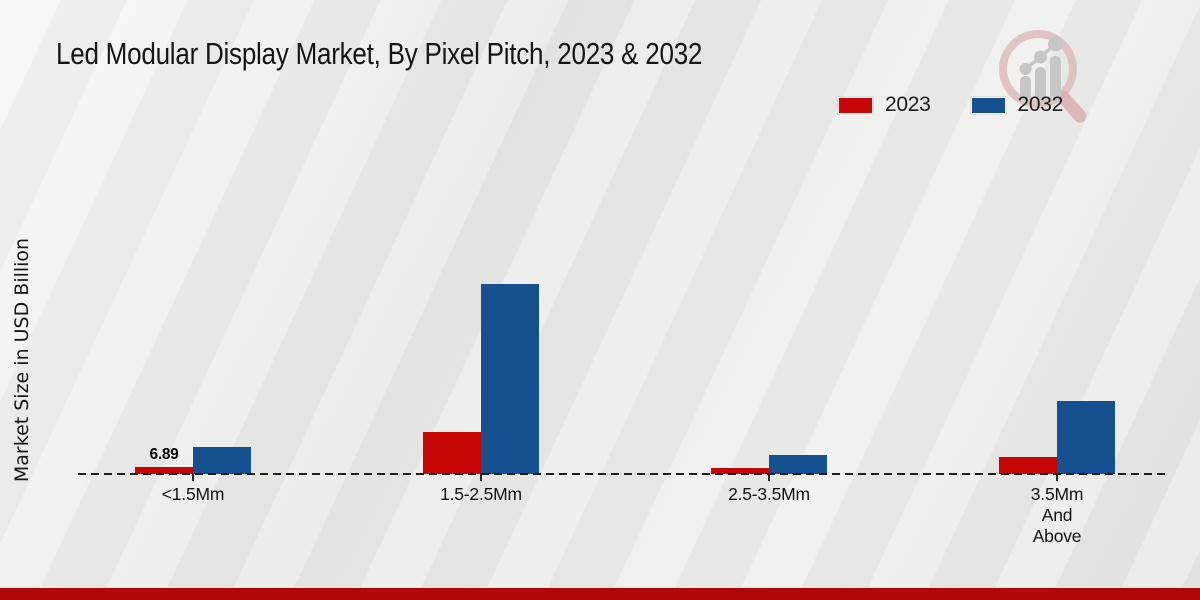  I want to click on bar-2023-1.5-2.5Mm, so click(452, 453).